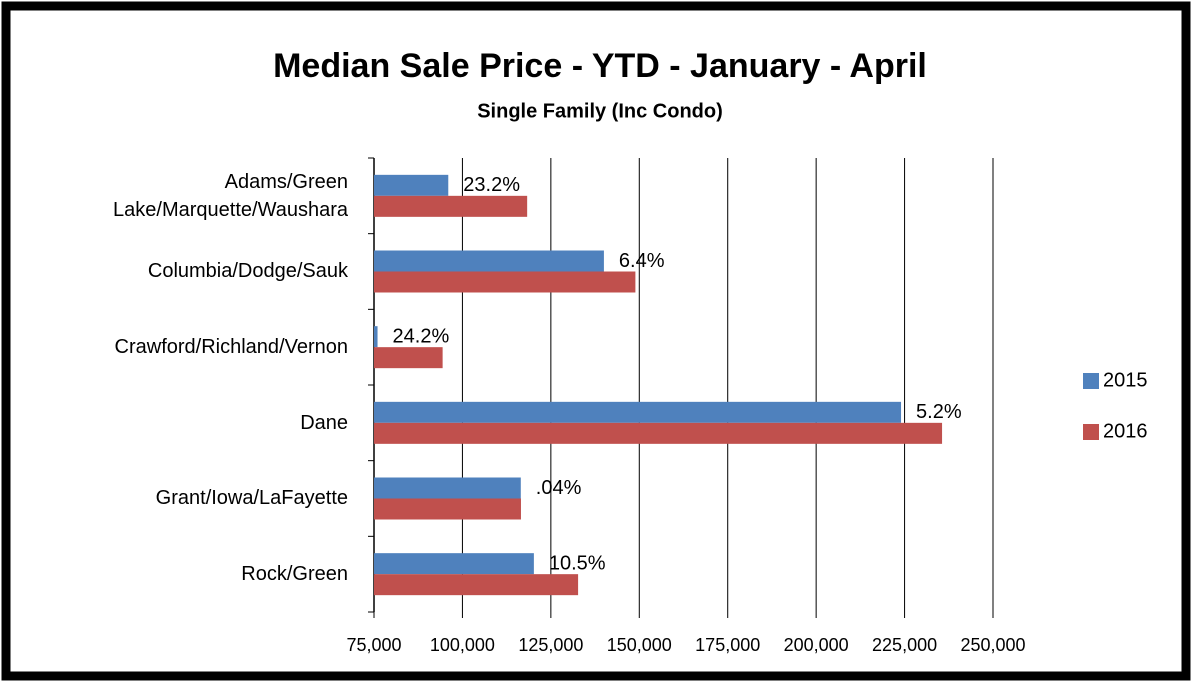 The image size is (1197, 686). I want to click on y-tick-label: Adams/Green Lake/Marquette/Waushara, so click(230, 195).